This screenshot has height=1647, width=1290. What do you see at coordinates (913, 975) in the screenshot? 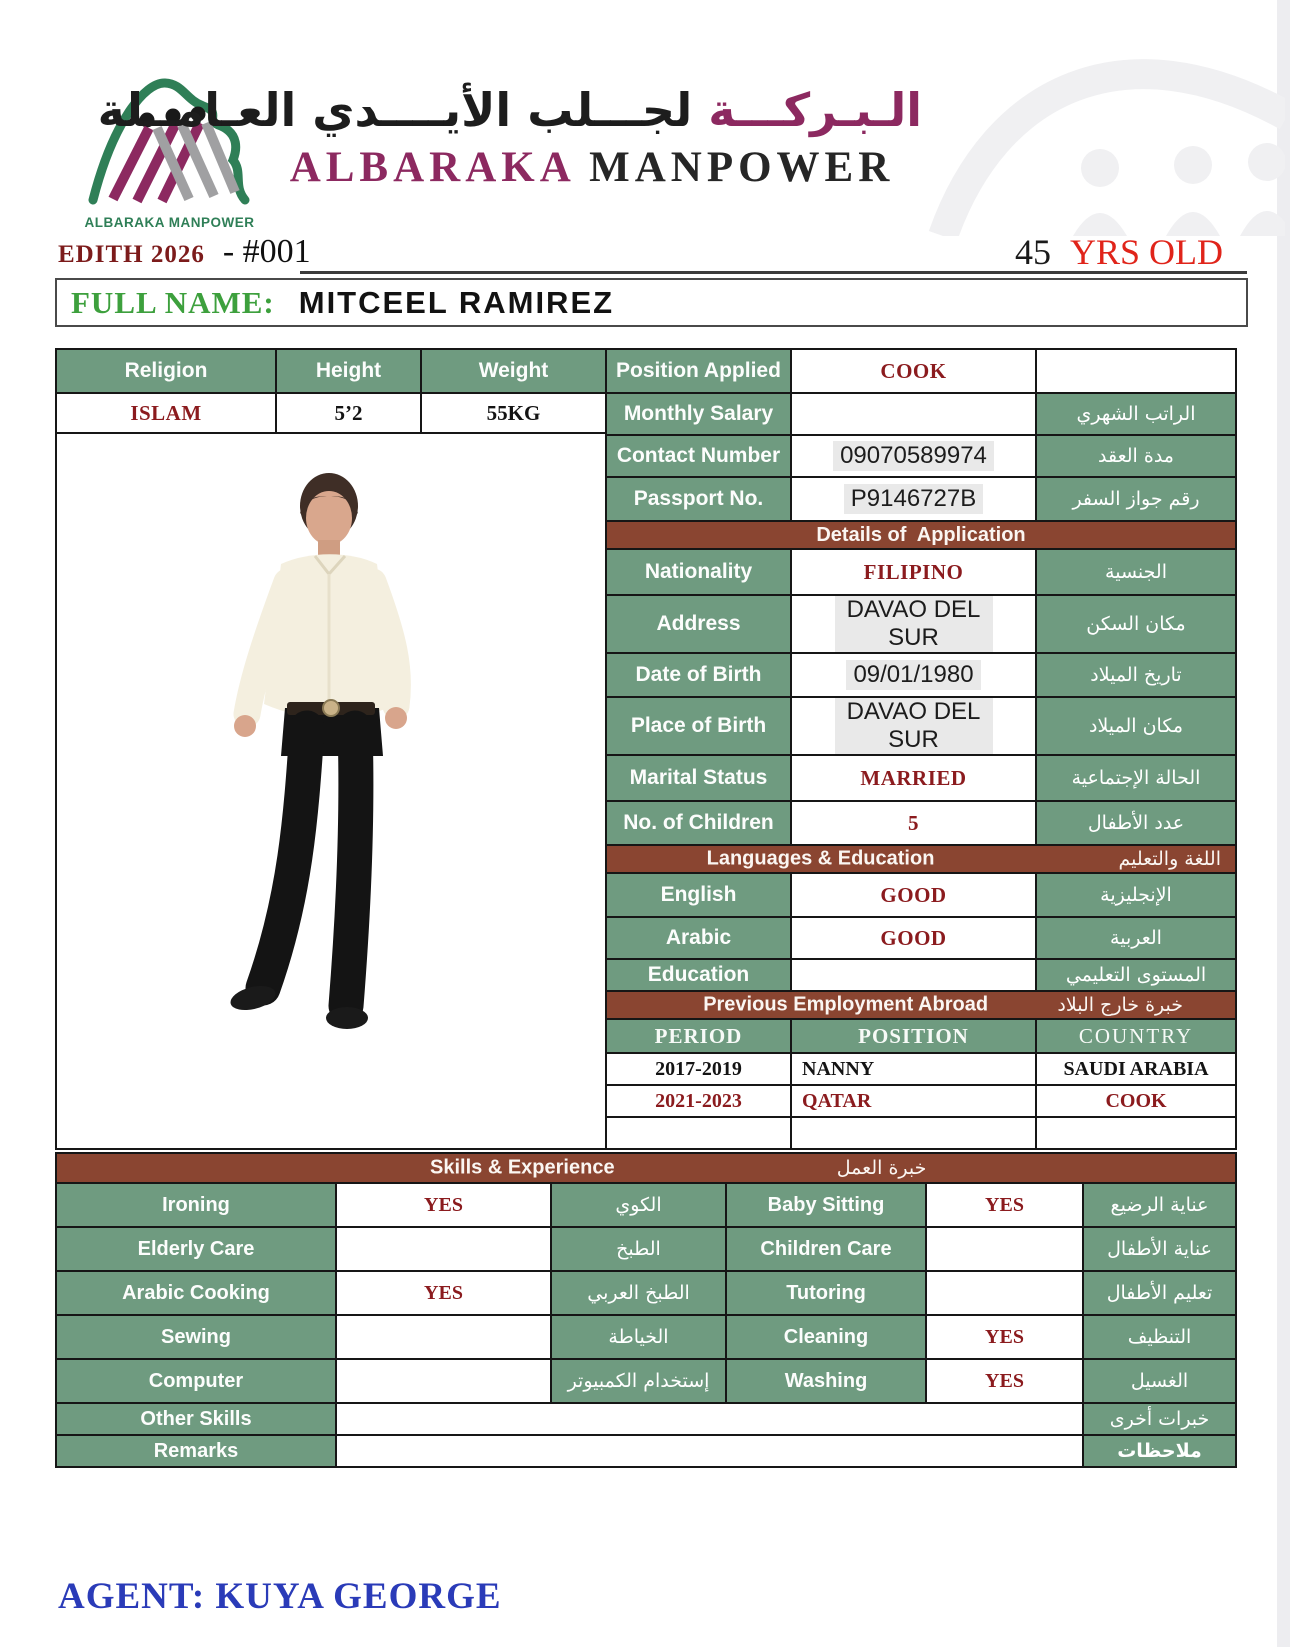
I see `education-value` at bounding box center [913, 975].